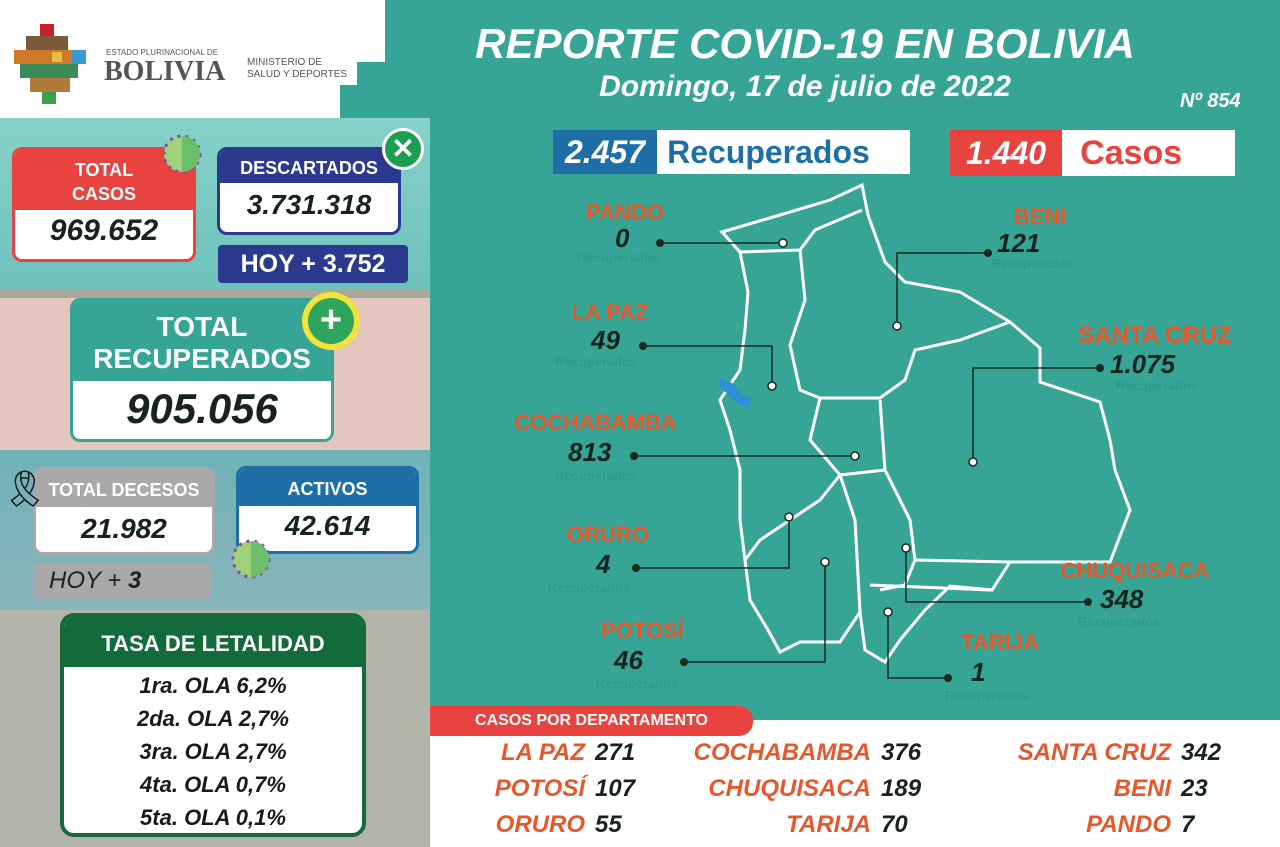 The image size is (1280, 847). I want to click on table-cell-name: SANTA CRUZ, so click(1094, 752).